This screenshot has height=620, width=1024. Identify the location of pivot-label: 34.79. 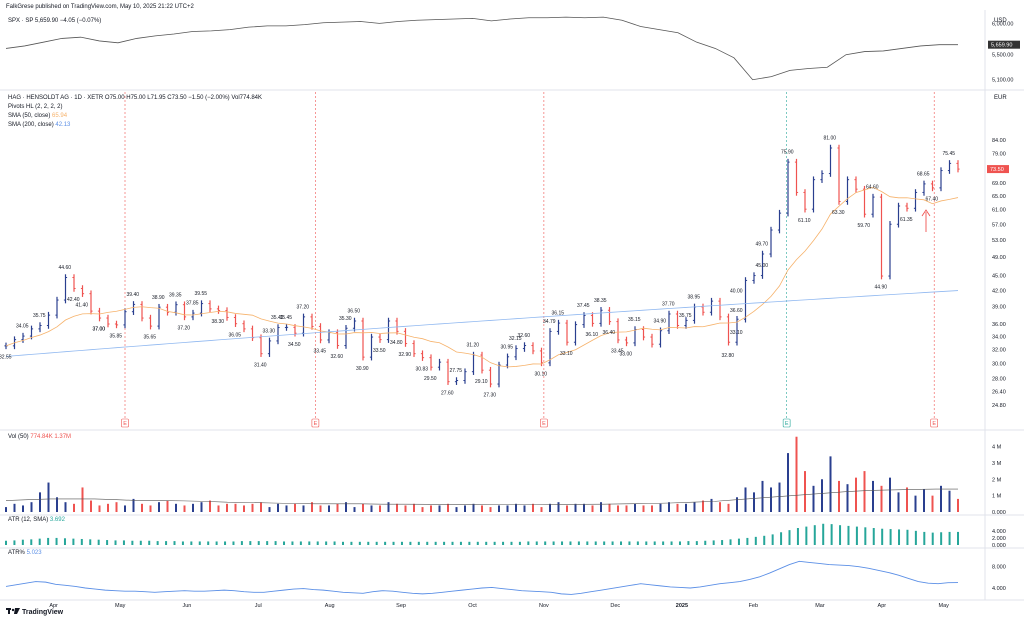
(549, 322).